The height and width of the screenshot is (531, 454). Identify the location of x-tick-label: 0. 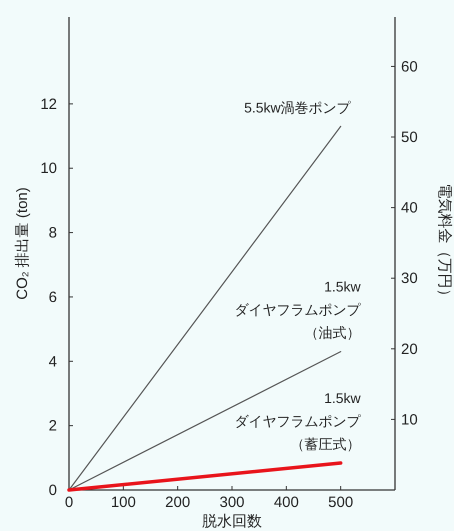
(69, 502).